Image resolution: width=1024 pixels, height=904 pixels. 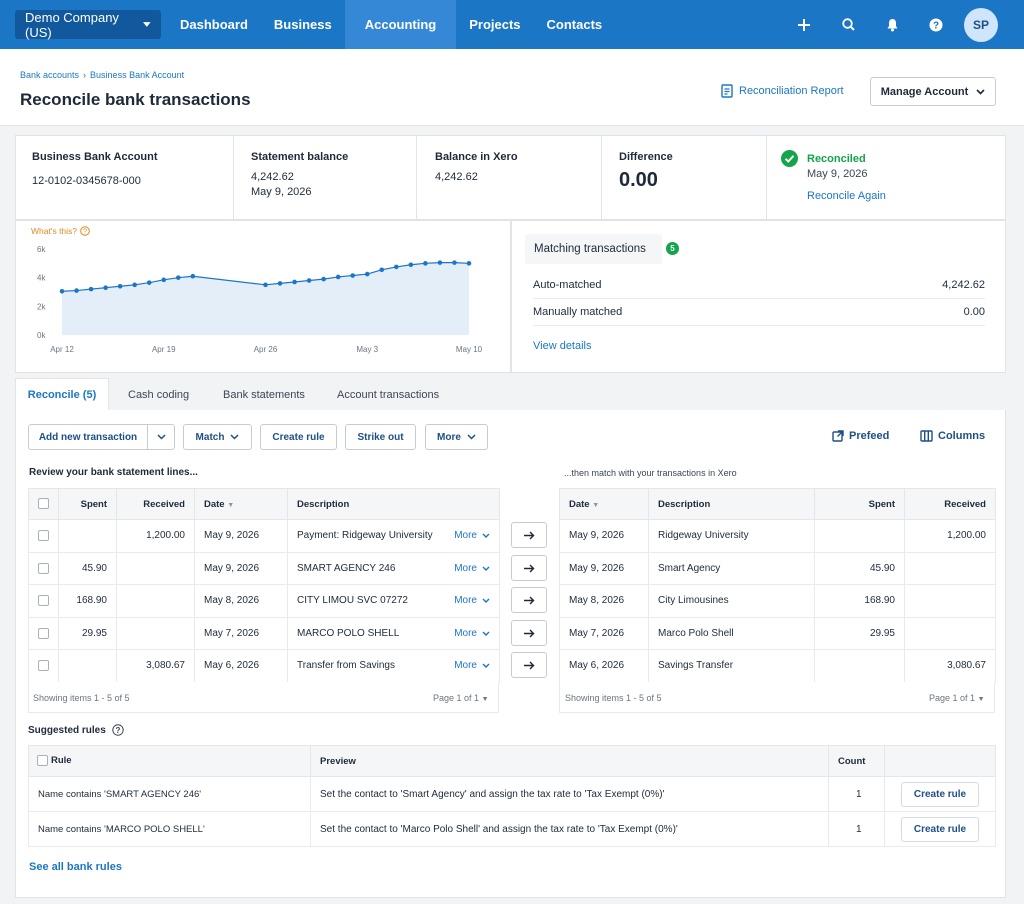 What do you see at coordinates (159, 394) in the screenshot?
I see `tab-cash-coding: Cash coding` at bounding box center [159, 394].